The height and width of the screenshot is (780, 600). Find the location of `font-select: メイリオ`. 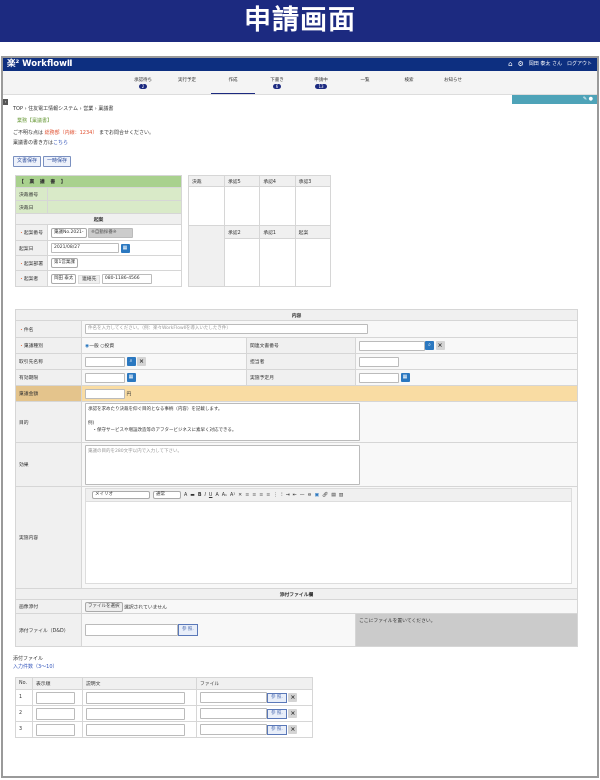

font-select: メイリオ is located at coordinates (121, 495).